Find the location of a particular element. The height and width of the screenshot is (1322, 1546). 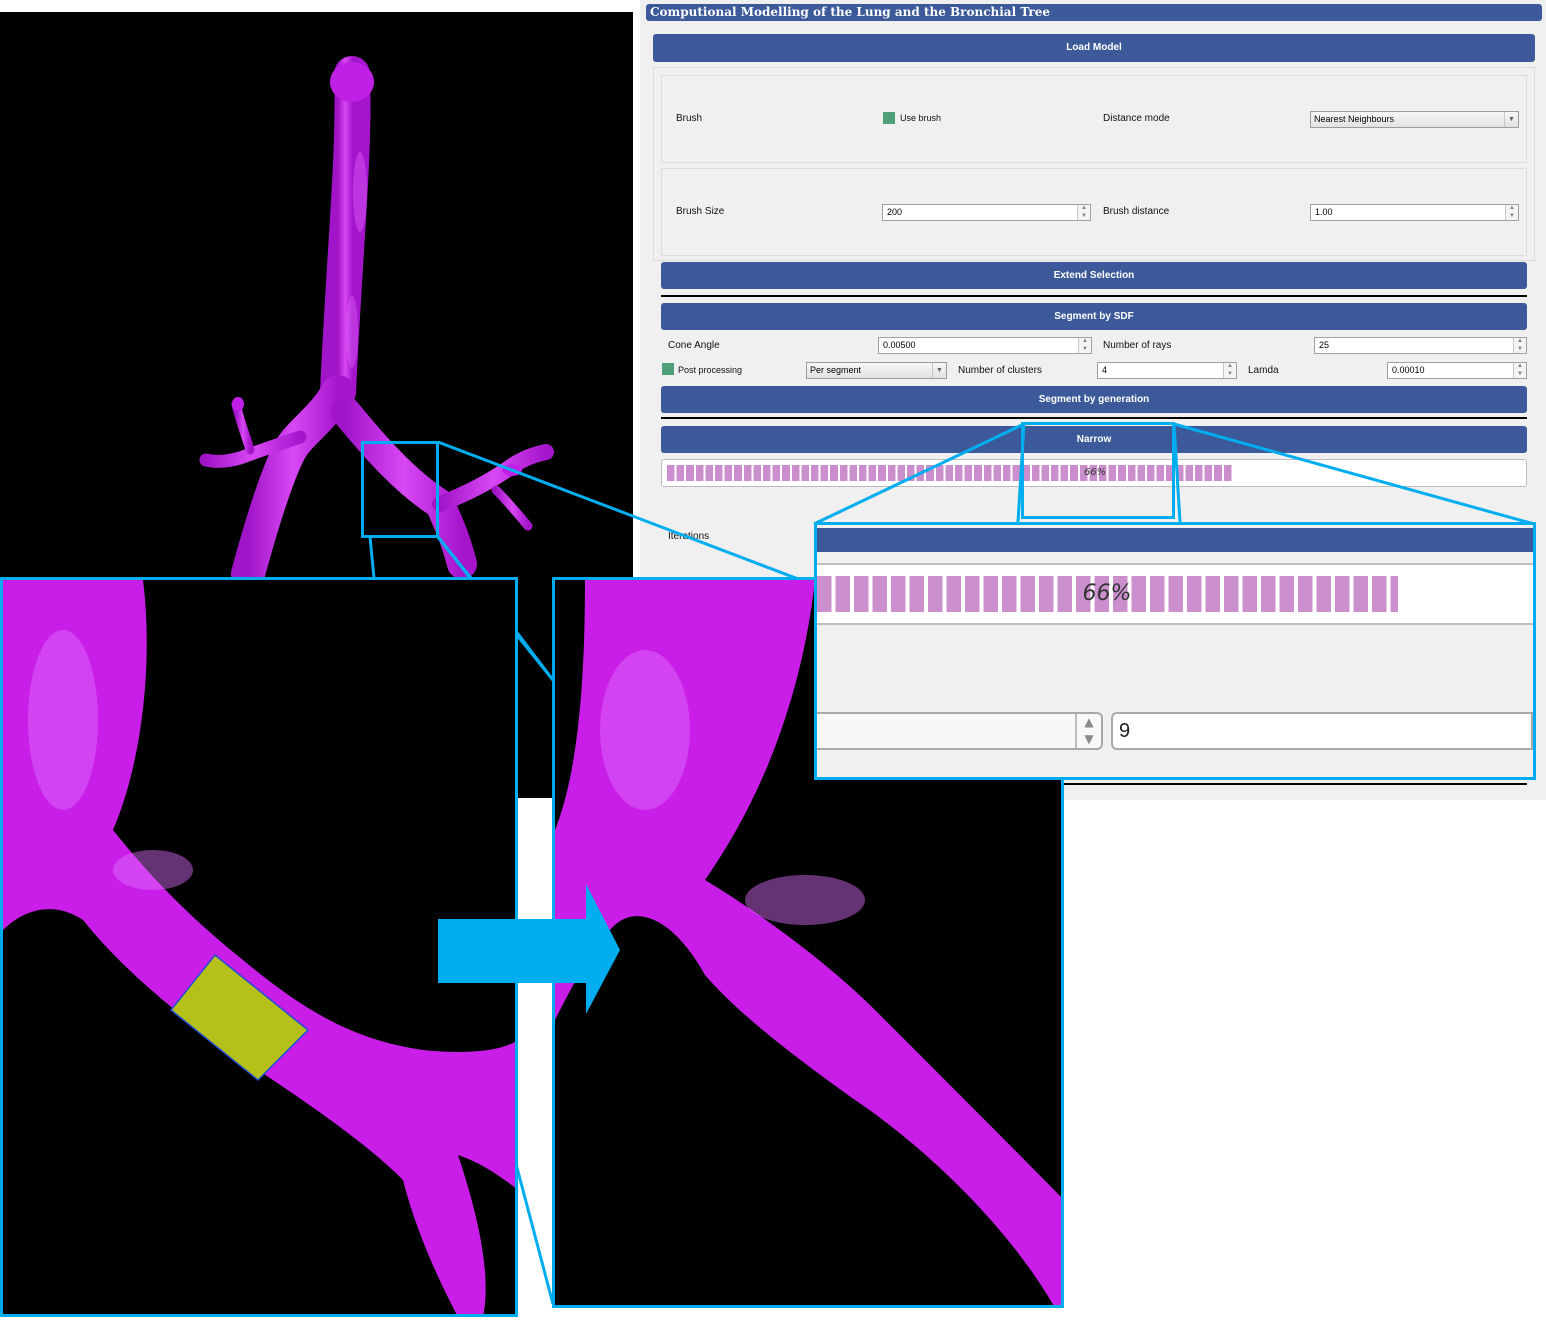

bronchial-tree-mesh is located at coordinates (376, 323).